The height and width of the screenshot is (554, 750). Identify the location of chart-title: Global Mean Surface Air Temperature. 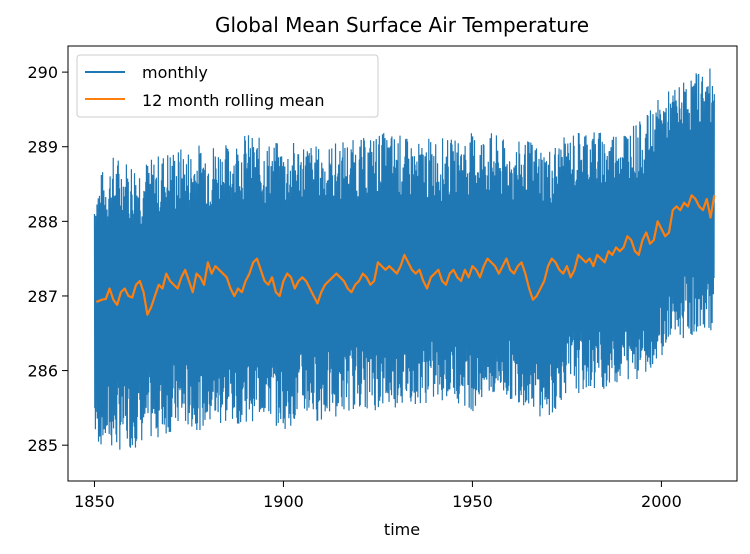
(402, 25).